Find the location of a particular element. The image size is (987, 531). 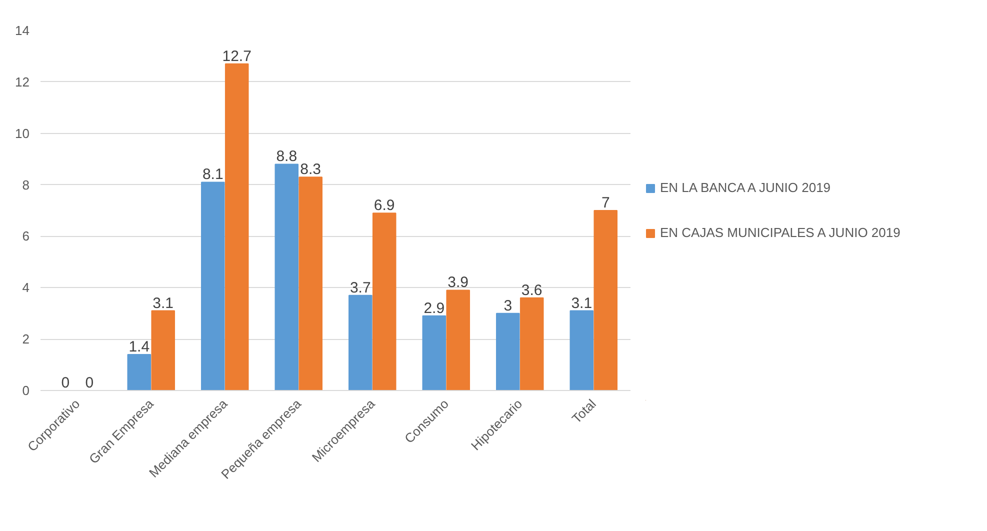

legend-label: EN CAJAS MUNICIPALES A JUNIO 2019 is located at coordinates (780, 232).